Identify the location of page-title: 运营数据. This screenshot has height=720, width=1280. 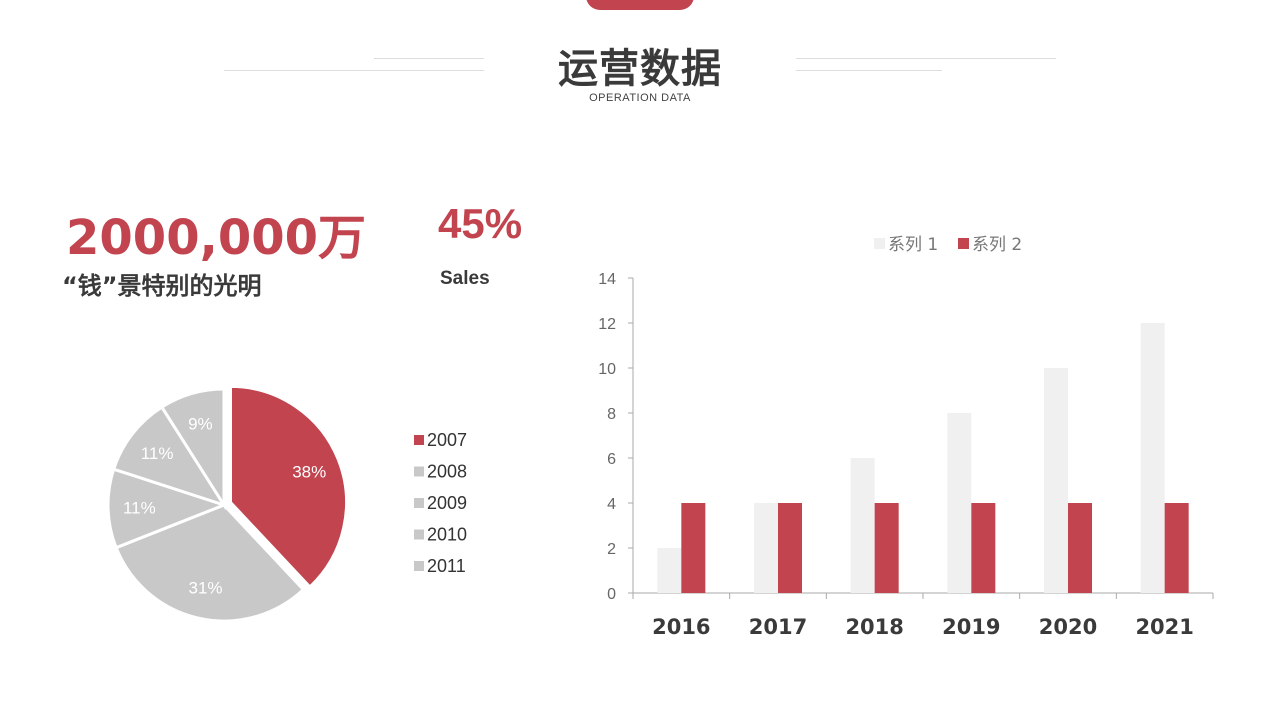
(640, 69).